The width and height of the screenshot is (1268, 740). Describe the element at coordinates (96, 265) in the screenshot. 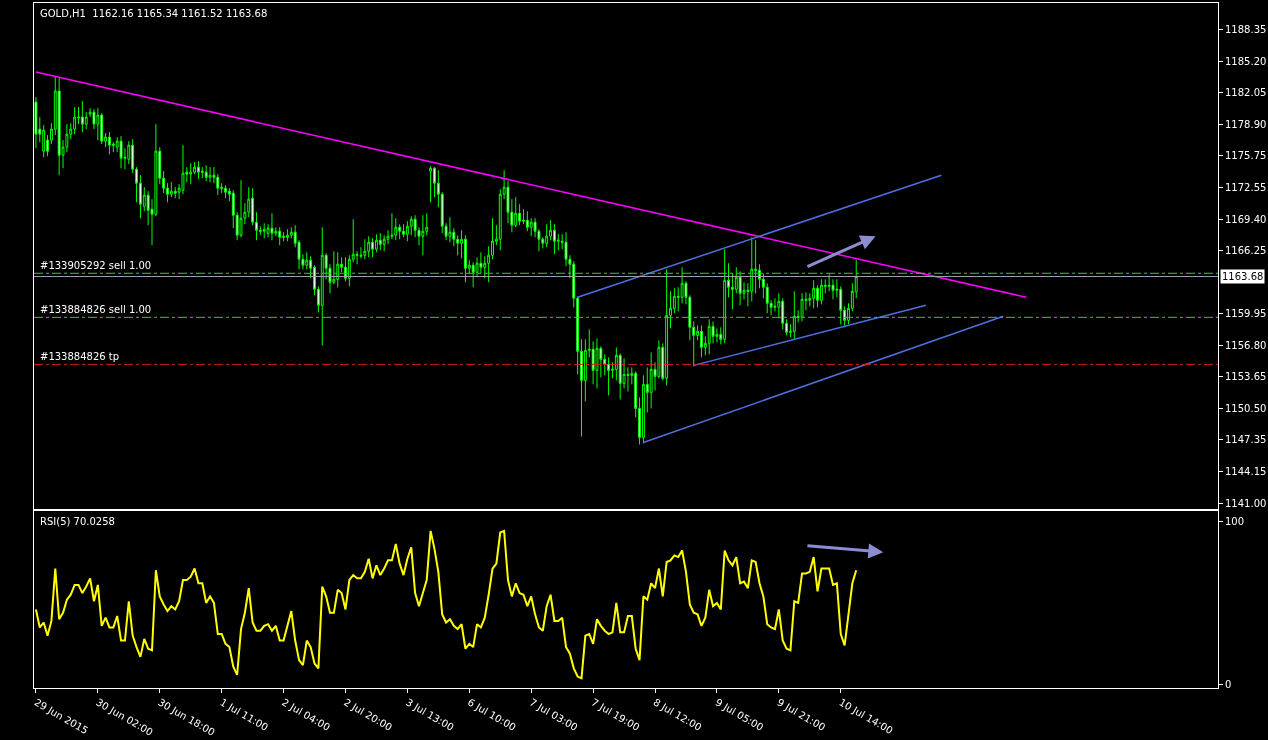

I see `ref-line-label: #133905292 sell 1.00` at that location.